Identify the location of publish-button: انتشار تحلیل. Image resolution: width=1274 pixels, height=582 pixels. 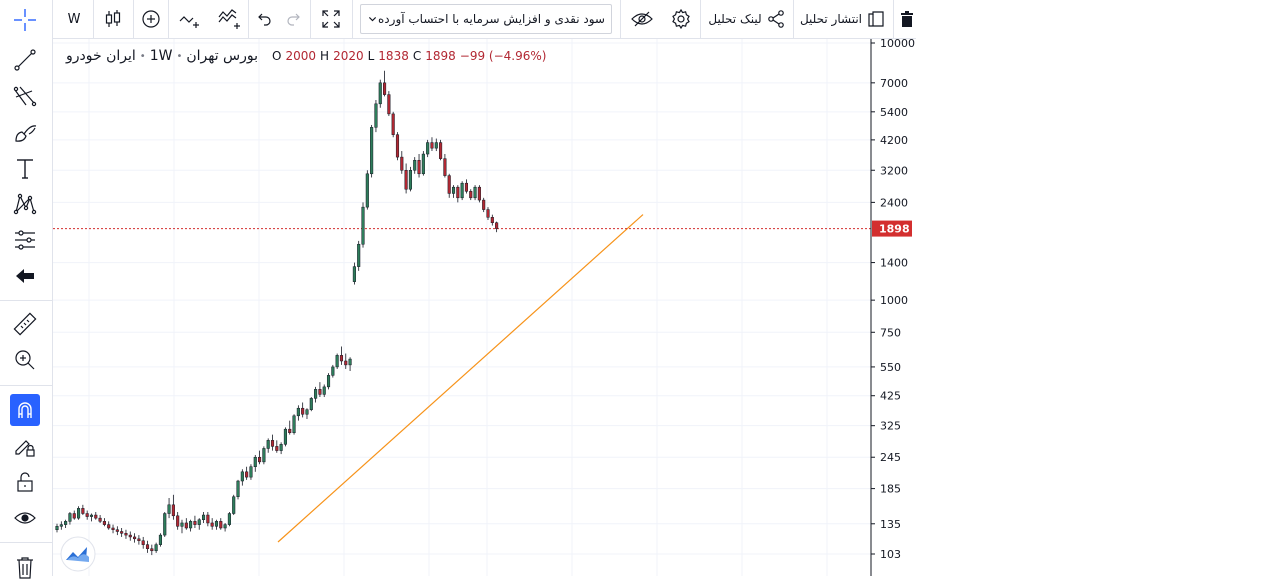
(843, 19).